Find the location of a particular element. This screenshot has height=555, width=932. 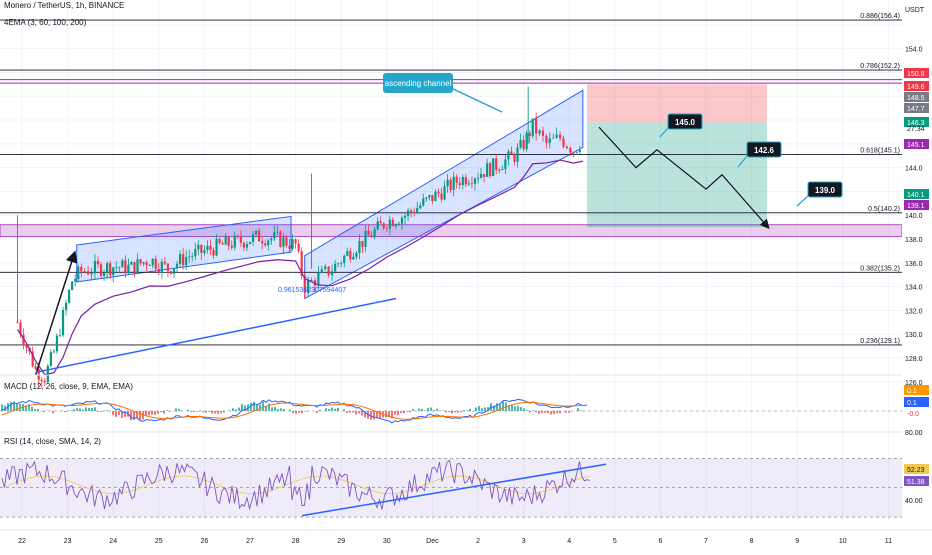

macd-tag-text: -0.0 is located at coordinates (913, 414).